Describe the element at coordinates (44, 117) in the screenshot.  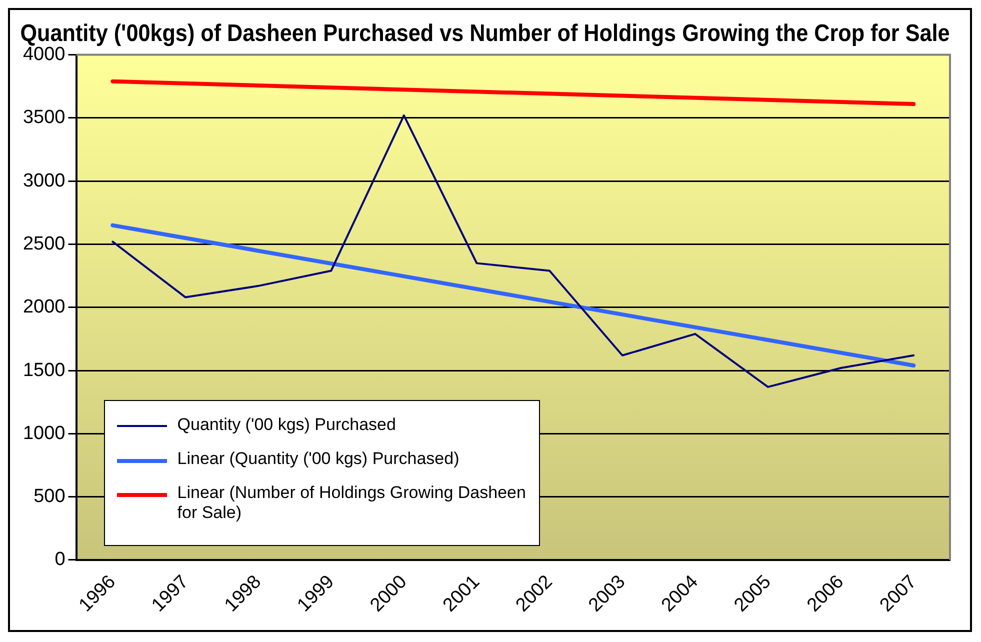
I see `y-tick-label: 3500` at that location.